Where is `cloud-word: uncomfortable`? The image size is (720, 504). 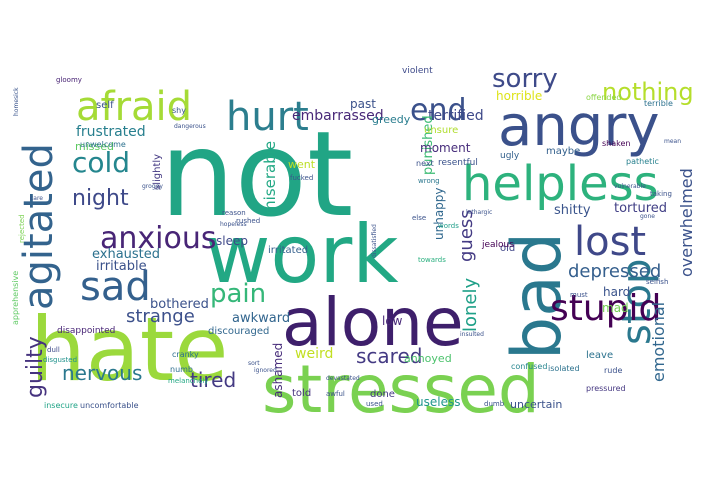 cloud-word: uncomfortable is located at coordinates (109, 405).